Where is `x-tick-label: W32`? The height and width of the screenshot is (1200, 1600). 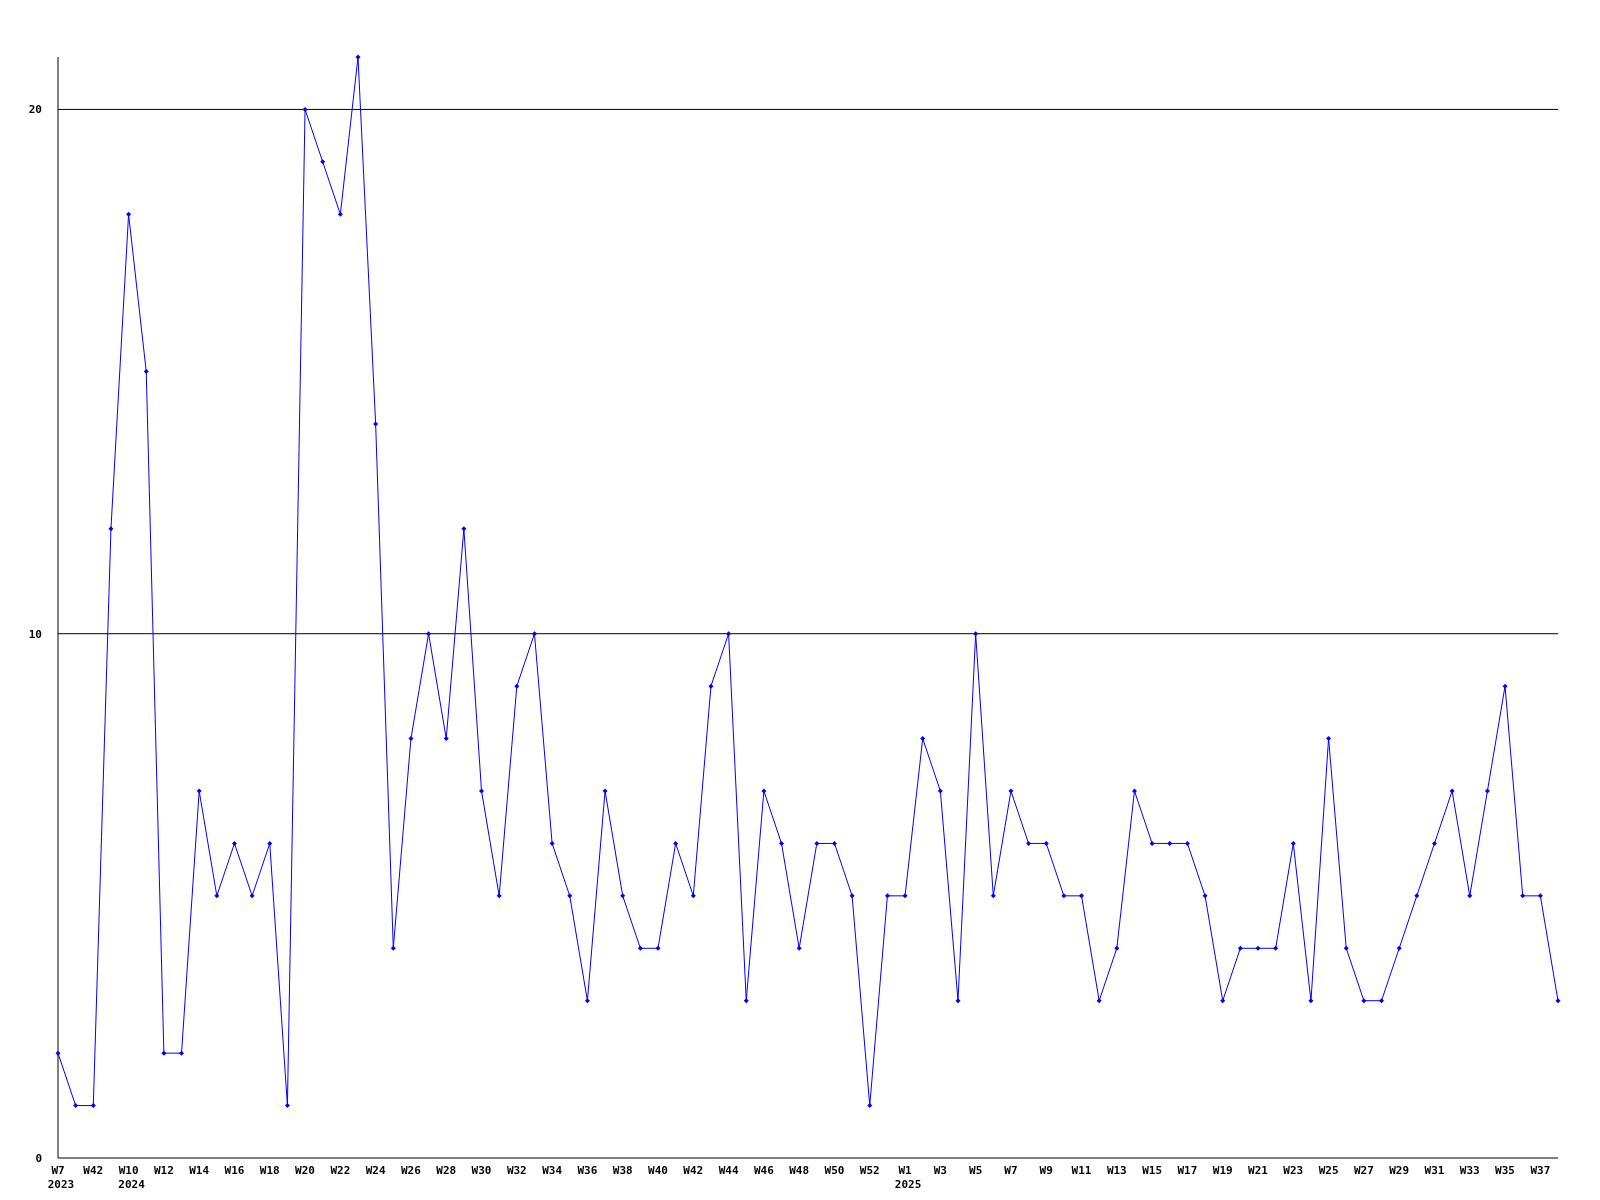
x-tick-label: W32 is located at coordinates (516, 1170).